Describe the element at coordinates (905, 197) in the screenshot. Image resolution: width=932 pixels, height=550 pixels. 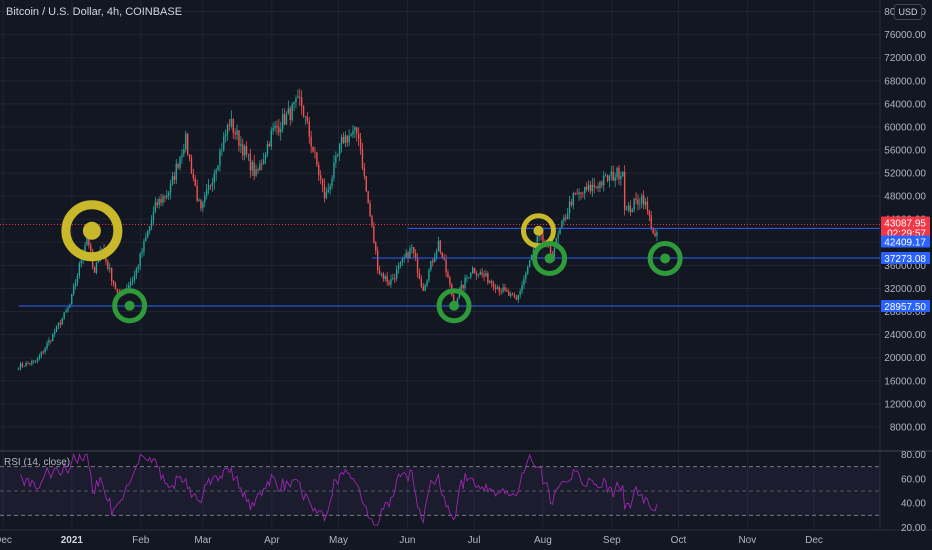
I see `price-axis-label: 48000.00` at that location.